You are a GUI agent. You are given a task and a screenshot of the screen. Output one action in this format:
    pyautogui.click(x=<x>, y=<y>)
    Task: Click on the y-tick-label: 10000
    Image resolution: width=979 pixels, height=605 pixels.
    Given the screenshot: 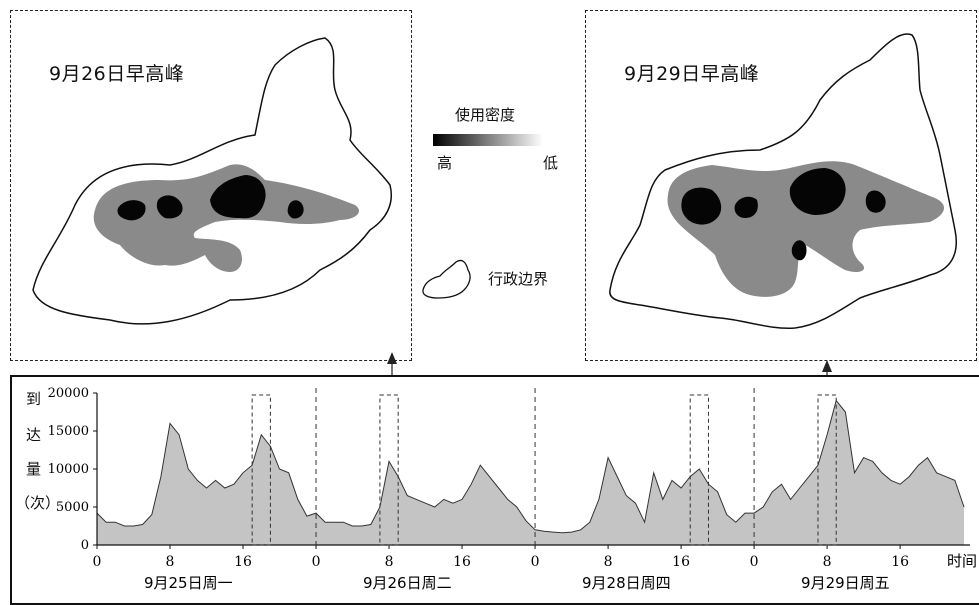 What is the action you would take?
    pyautogui.click(x=68, y=469)
    